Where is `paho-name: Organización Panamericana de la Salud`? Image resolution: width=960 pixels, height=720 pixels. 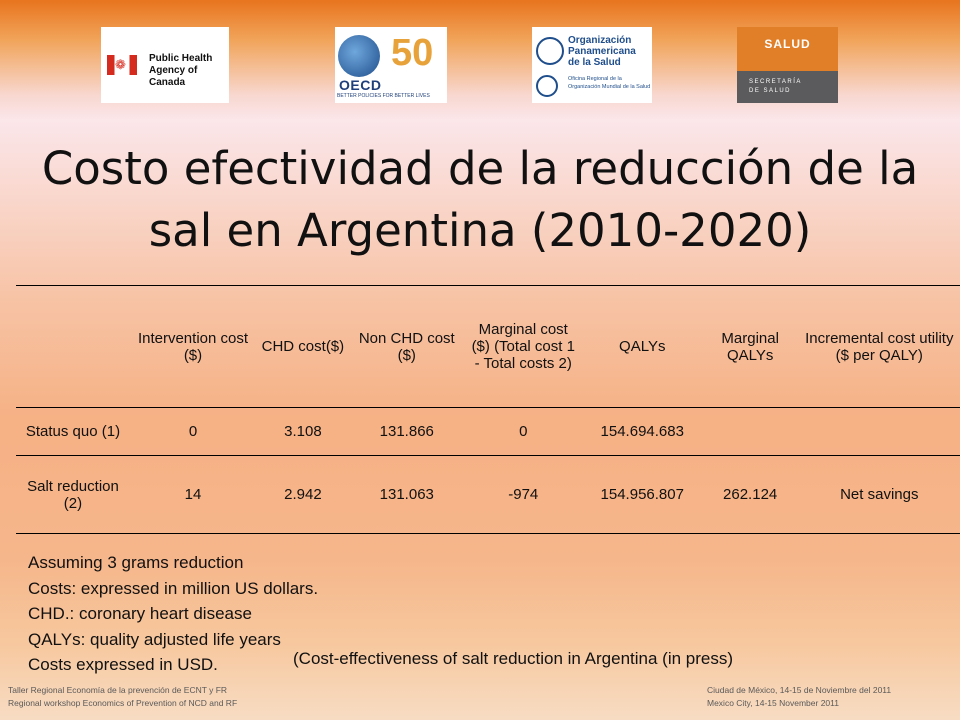 paho-name: Organización Panamericana de la Salud is located at coordinates (602, 51).